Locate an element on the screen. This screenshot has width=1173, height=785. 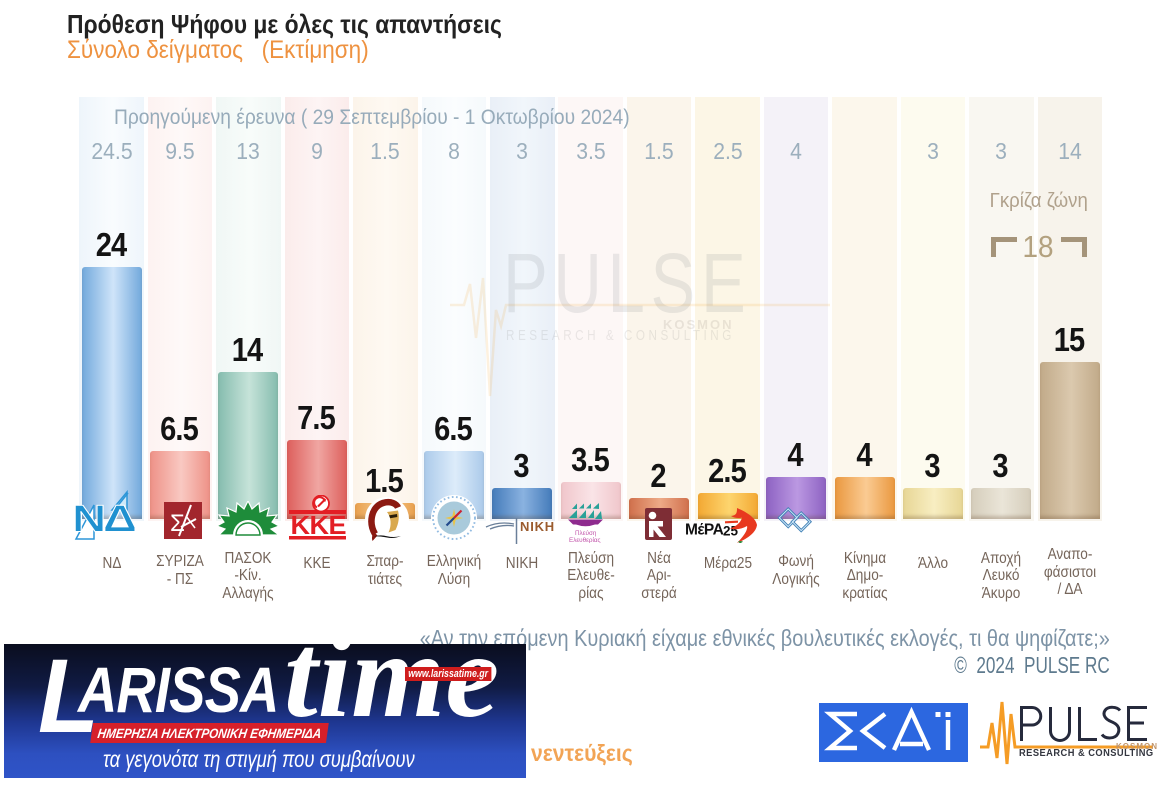
svg-text: Σ is located at coordinates (177, 523).